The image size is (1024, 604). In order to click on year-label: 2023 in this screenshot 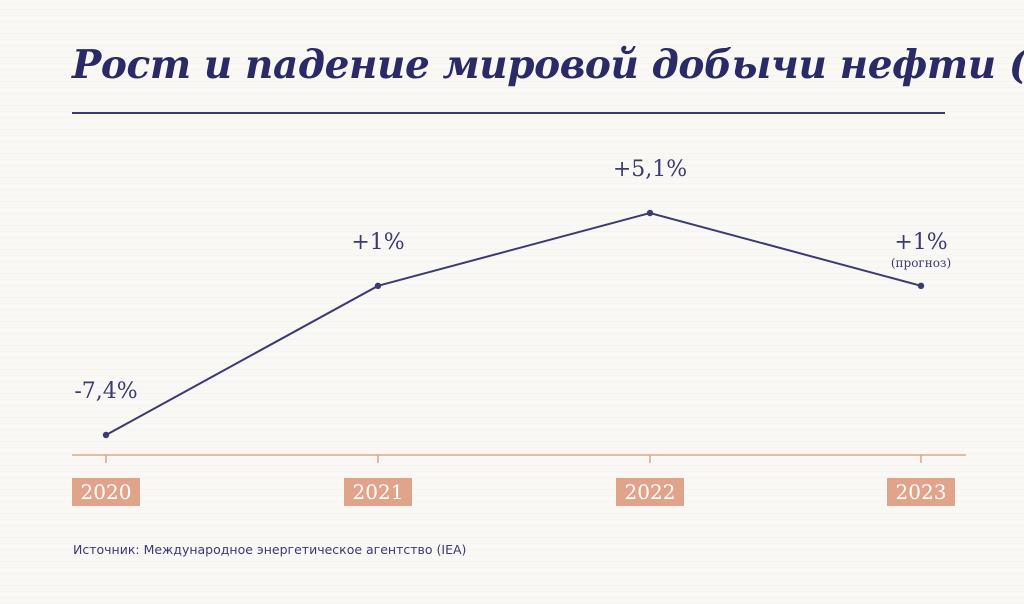, I will do `click(921, 492)`.